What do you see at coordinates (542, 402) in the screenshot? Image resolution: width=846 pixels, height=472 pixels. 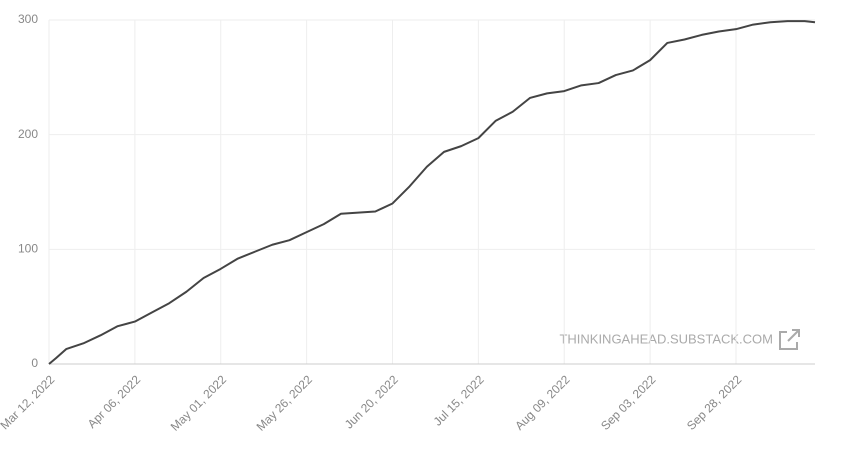 I see `x-tick-label: Aug 09, 2022` at bounding box center [542, 402].